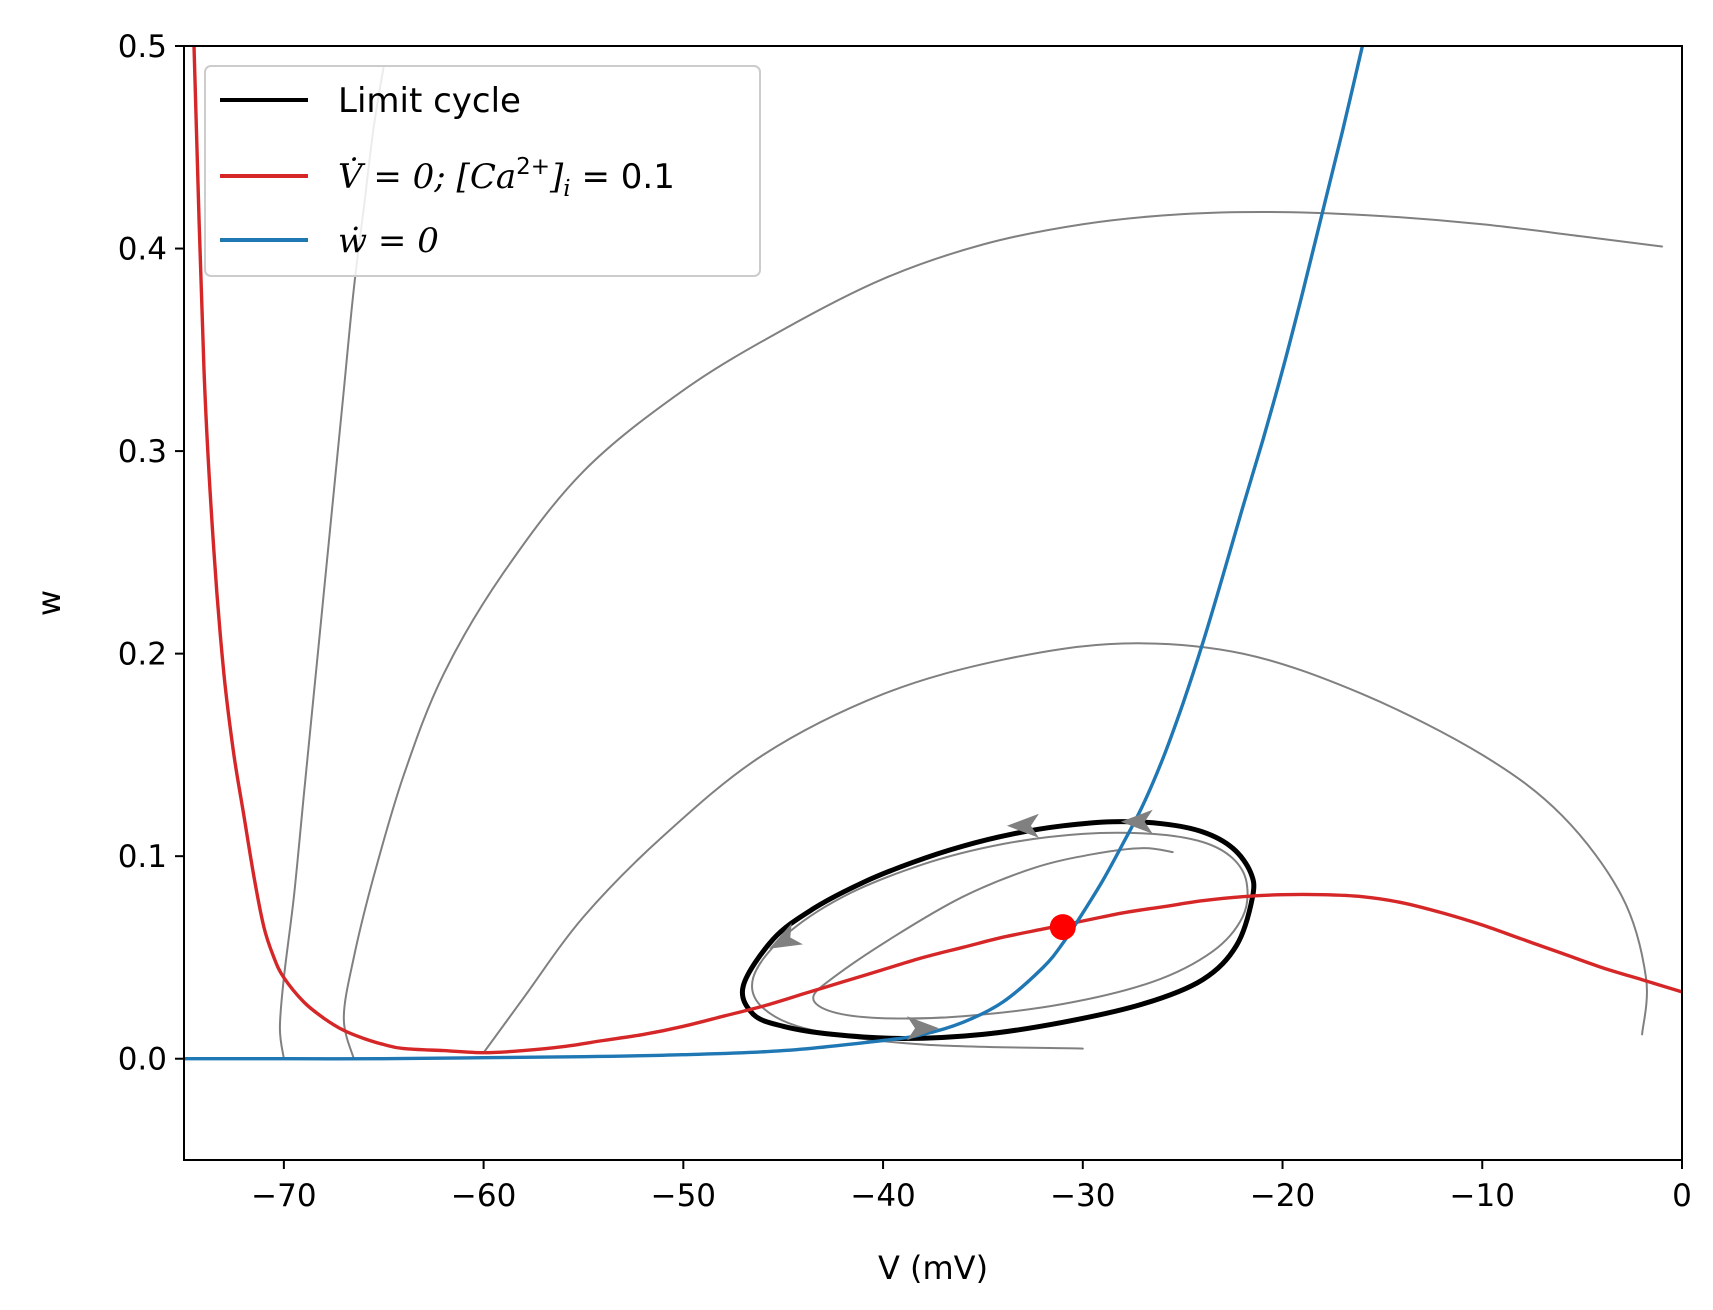 This screenshot has height=1310, width=1713. I want to click on x-axis-label: V (mV), so click(933, 1268).